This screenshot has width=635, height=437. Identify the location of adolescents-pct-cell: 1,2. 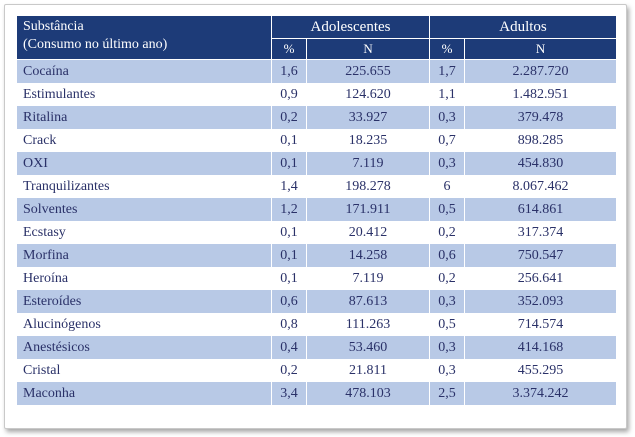
(289, 209).